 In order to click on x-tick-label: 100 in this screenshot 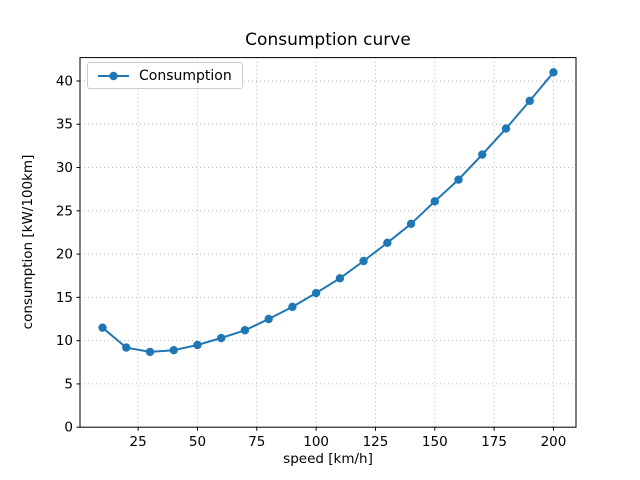, I will do `click(316, 442)`.